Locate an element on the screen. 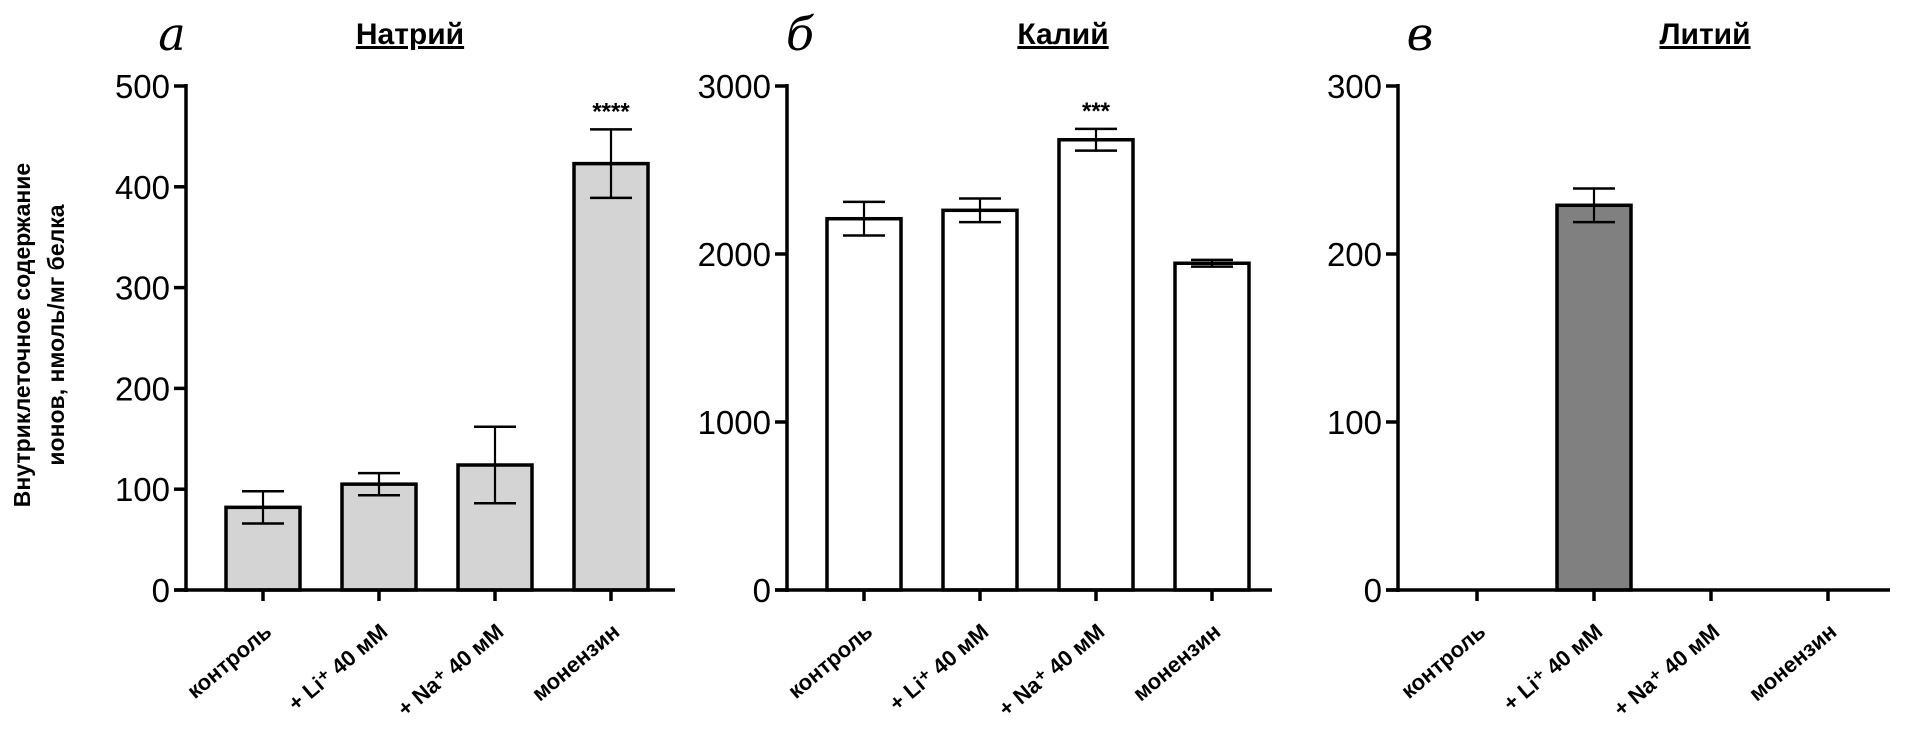  panel-letter: б is located at coordinates (800, 34).